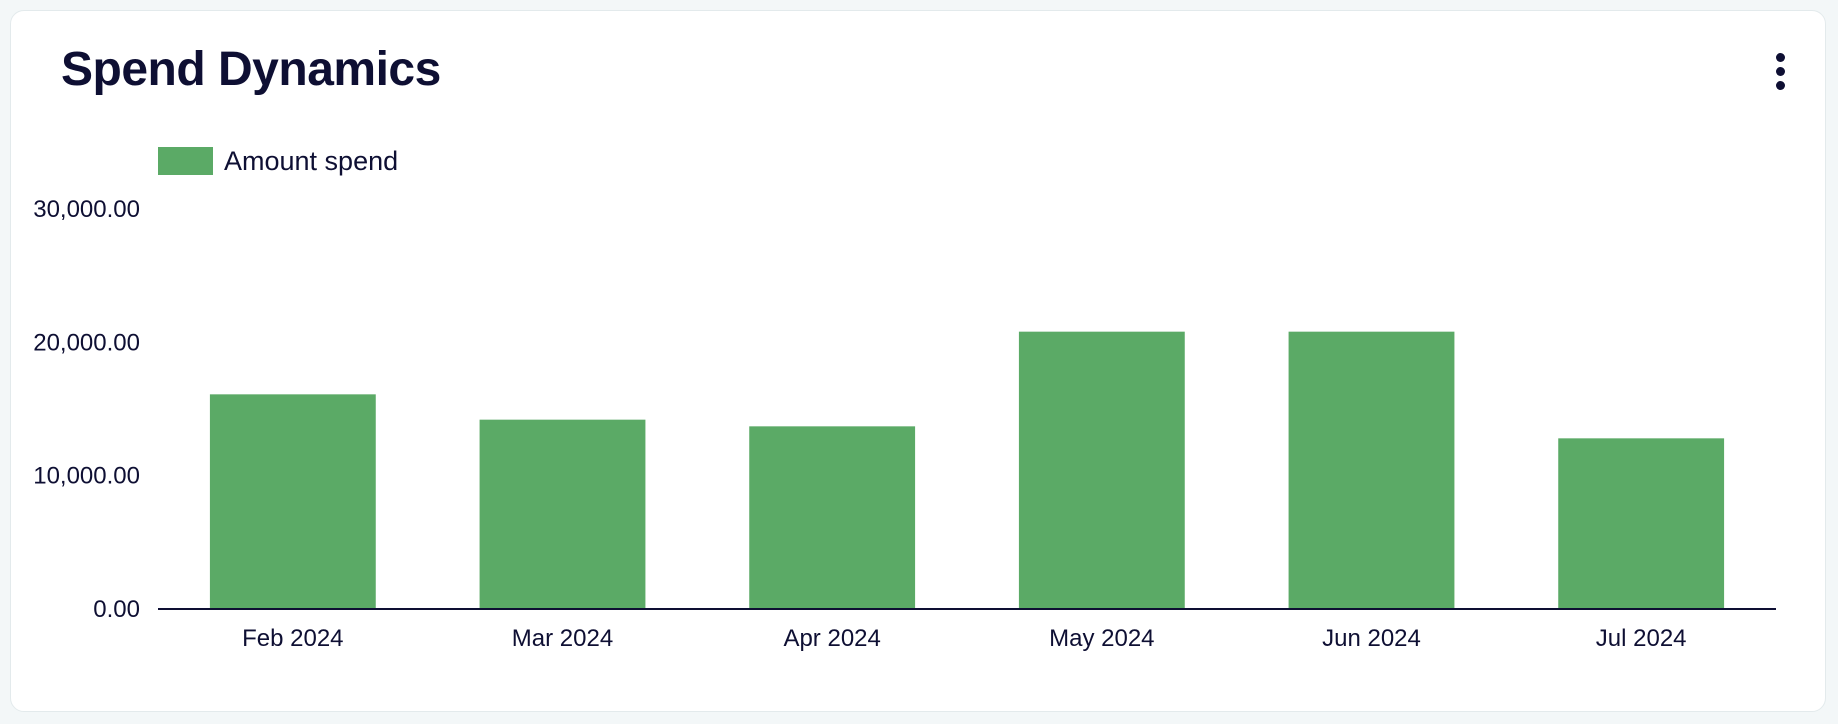 The image size is (1838, 724). Describe the element at coordinates (311, 161) in the screenshot. I see `legend-label: Amount spend` at that location.